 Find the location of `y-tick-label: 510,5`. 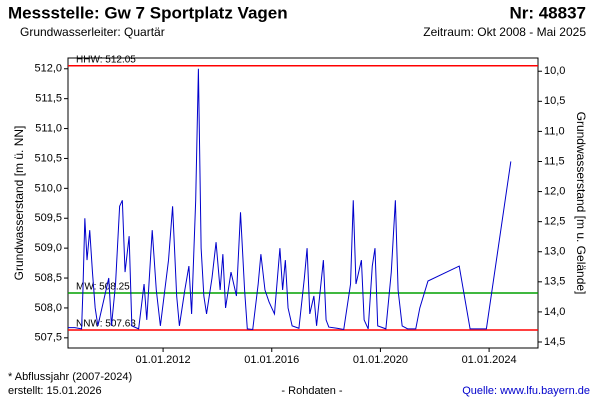

y-tick-label: 510,5 is located at coordinates (48, 158).